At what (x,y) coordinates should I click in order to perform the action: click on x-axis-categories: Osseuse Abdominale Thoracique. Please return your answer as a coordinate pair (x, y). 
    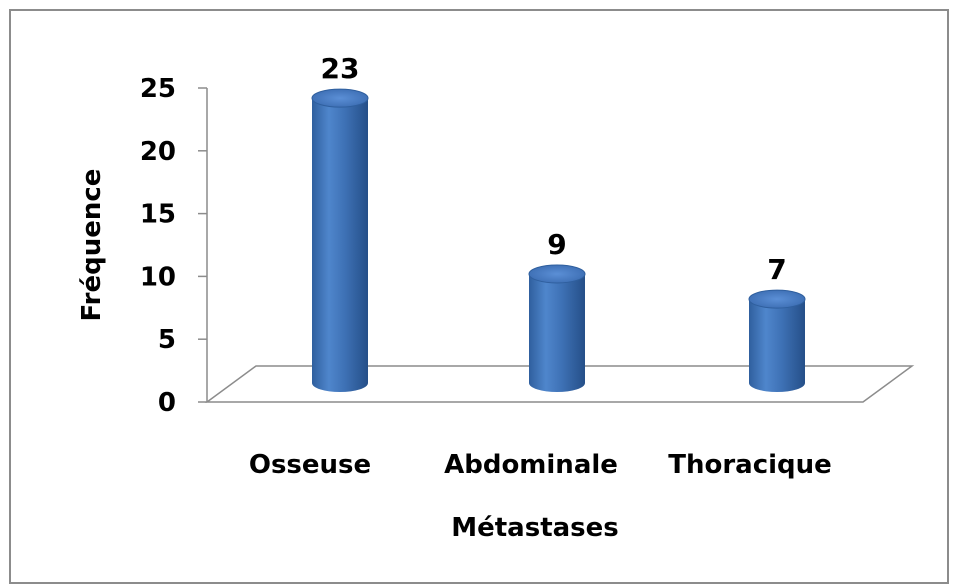
    Looking at the image, I should click on (540, 465).